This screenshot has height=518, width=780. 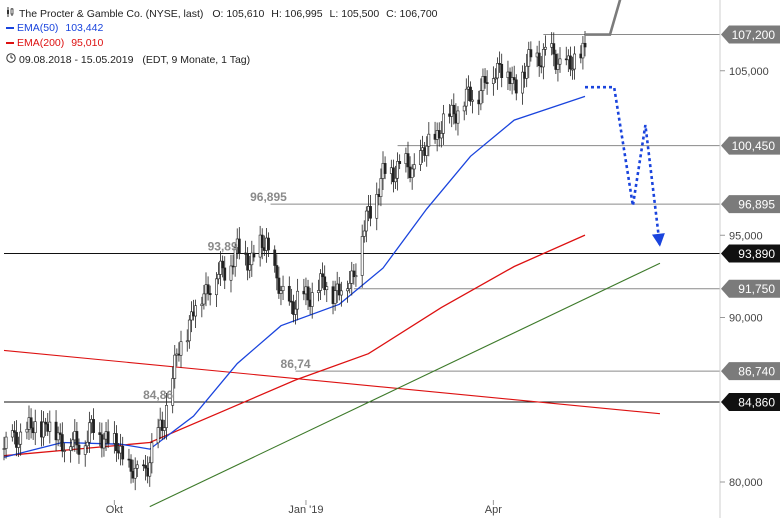 What do you see at coordinates (114, 510) in the screenshot?
I see `x-tick-label: Okt` at bounding box center [114, 510].